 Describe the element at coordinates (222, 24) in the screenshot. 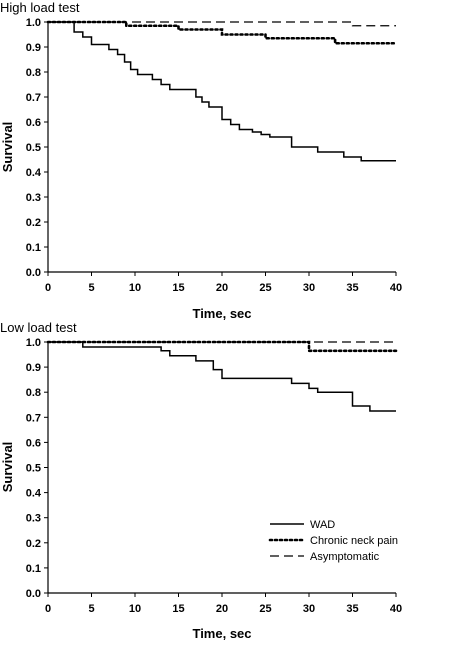

I see `series-line-asymptomatic` at that location.